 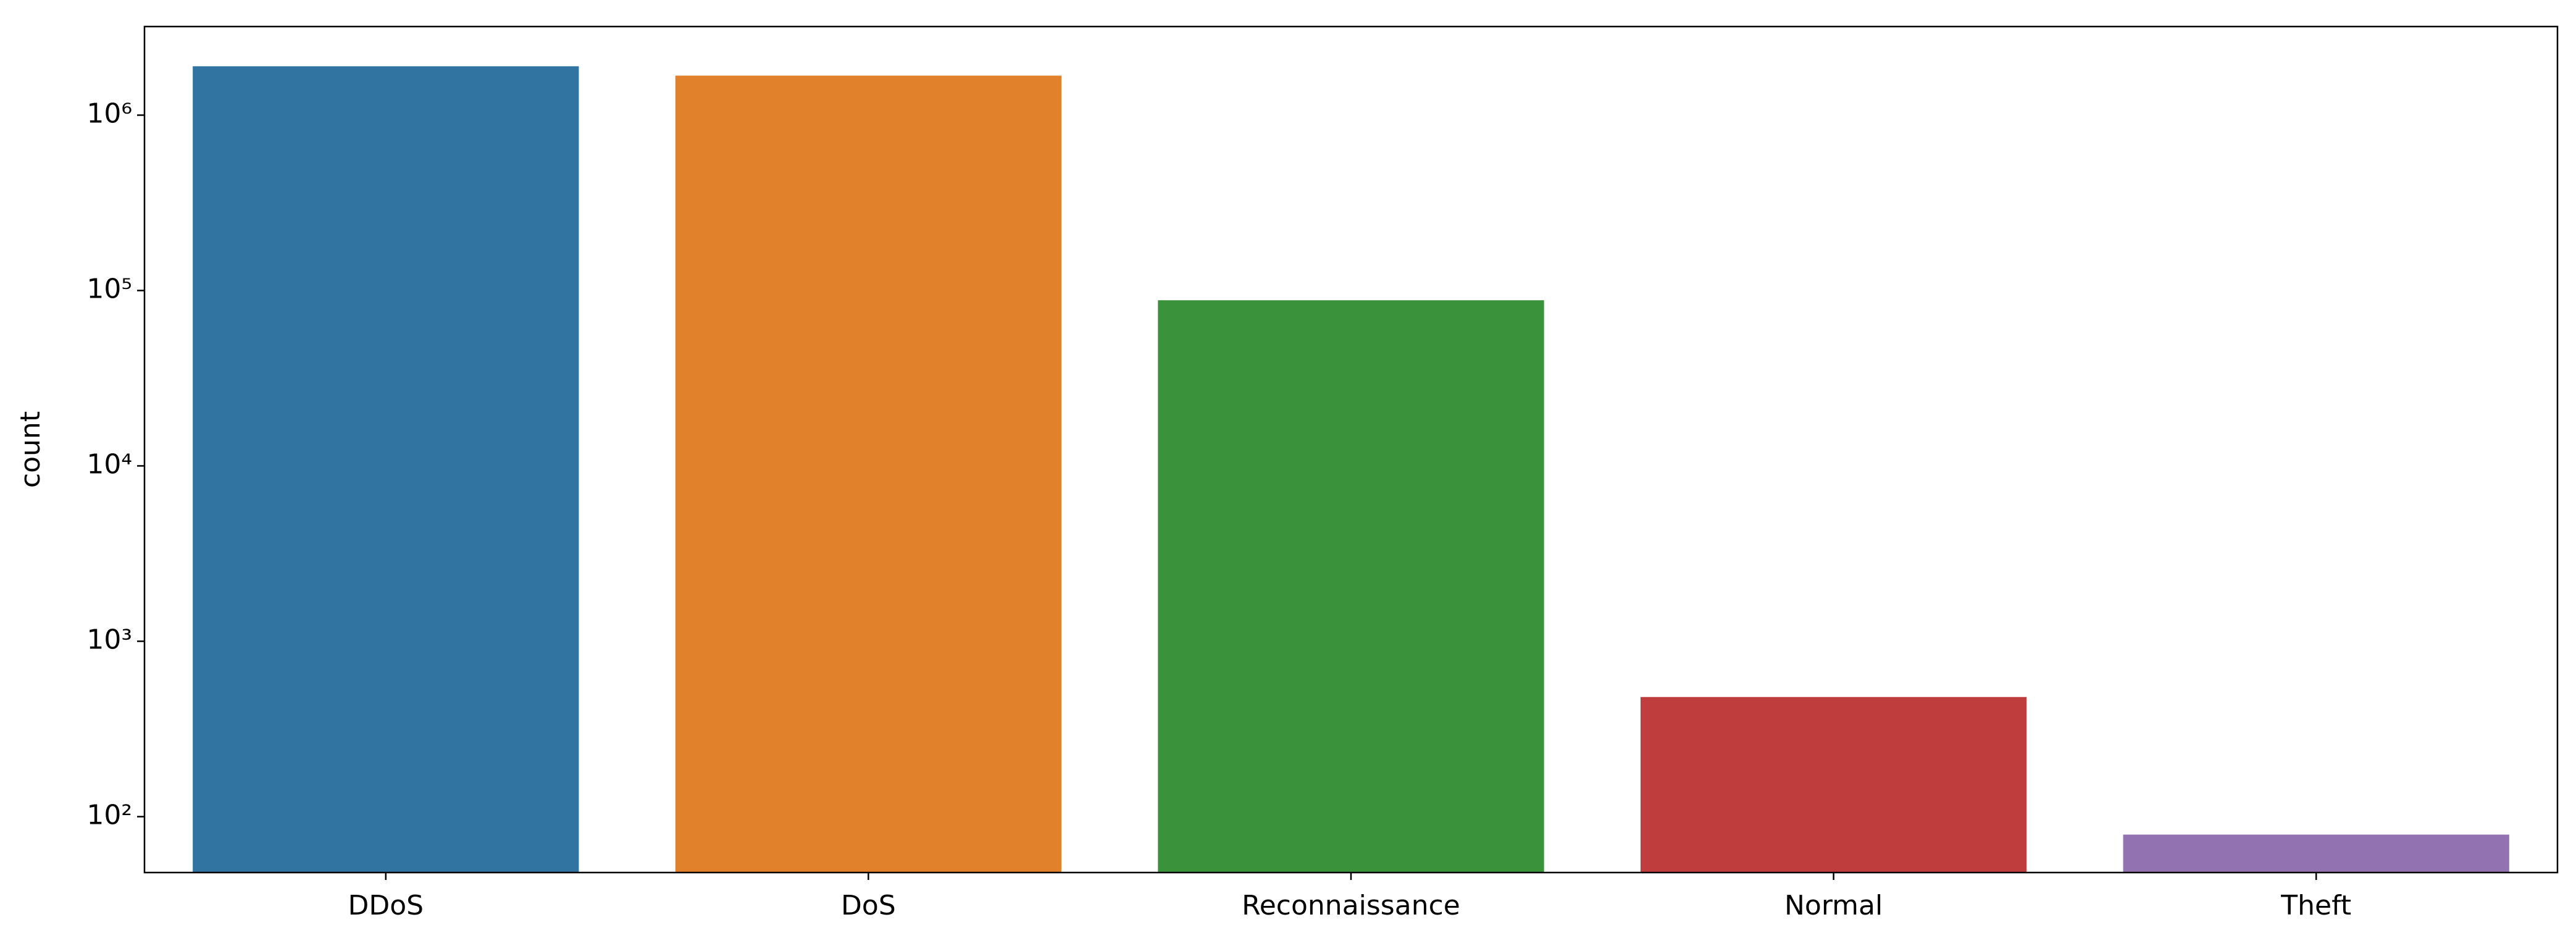 What do you see at coordinates (109, 113) in the screenshot?
I see `y-tick-label: 10⁶` at bounding box center [109, 113].